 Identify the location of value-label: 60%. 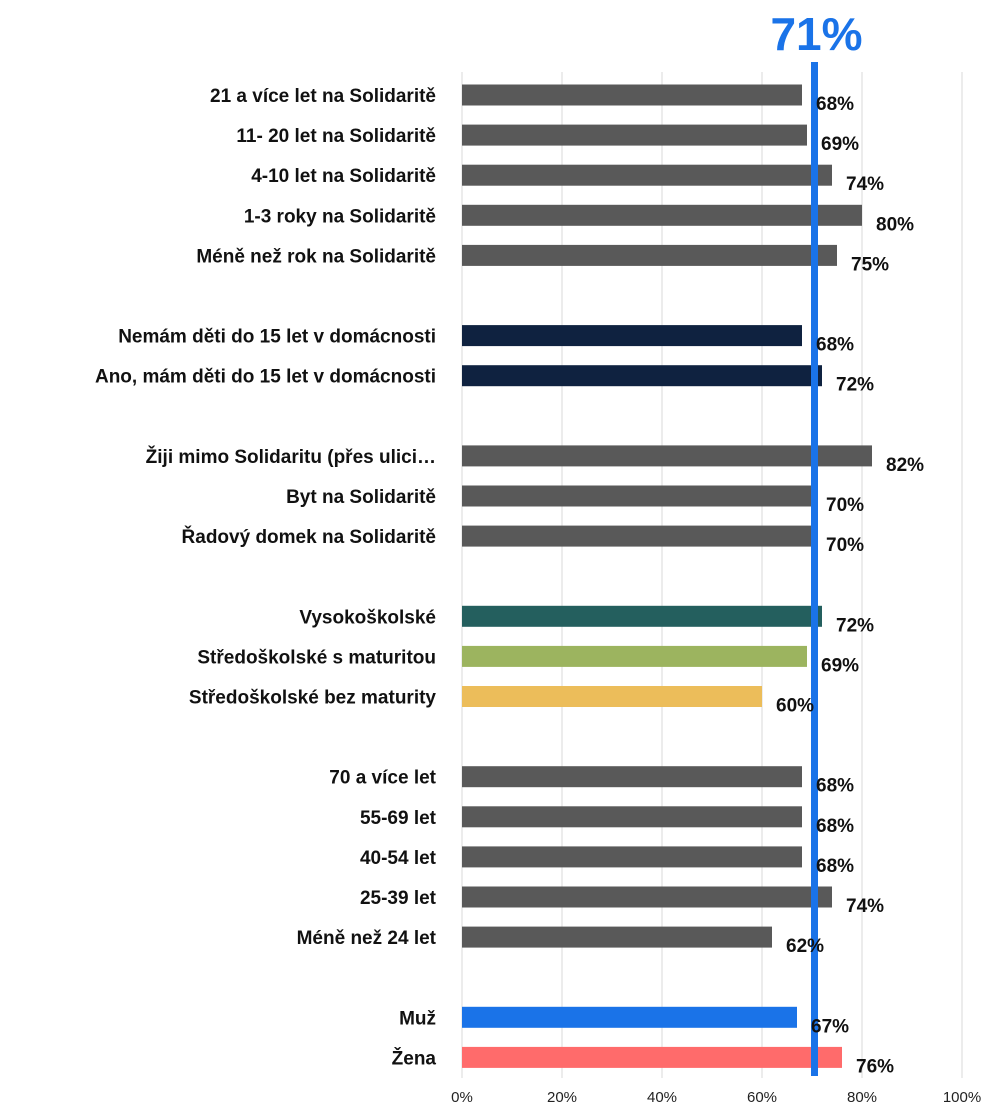
(795, 706).